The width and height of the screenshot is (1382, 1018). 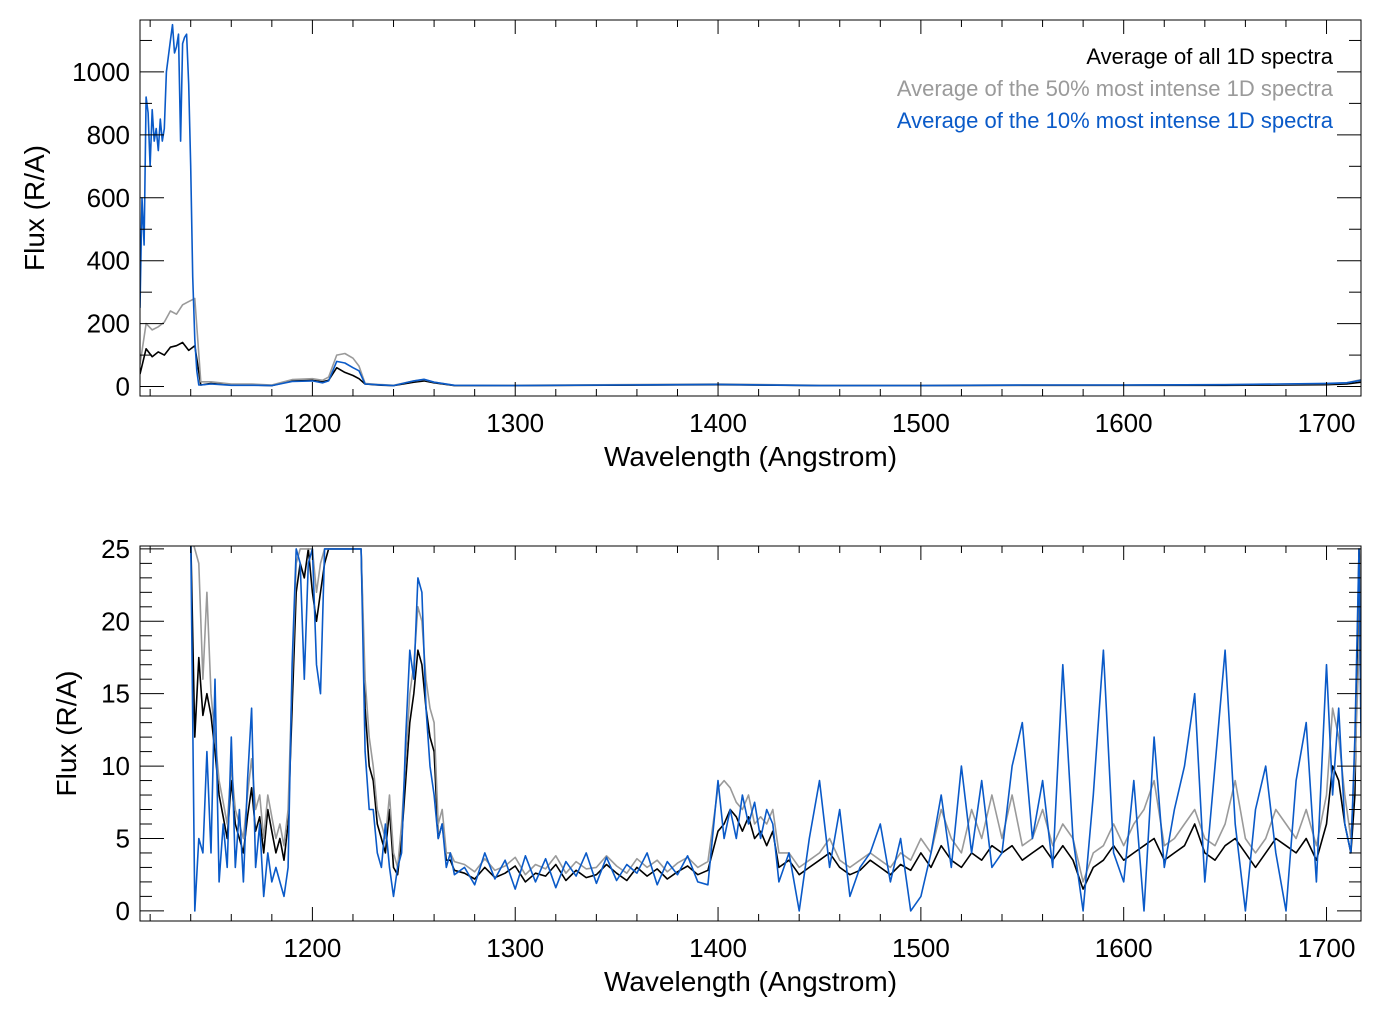 I want to click on bottom-panel-y-axis-label: Flux (R/A), so click(x=66, y=734).